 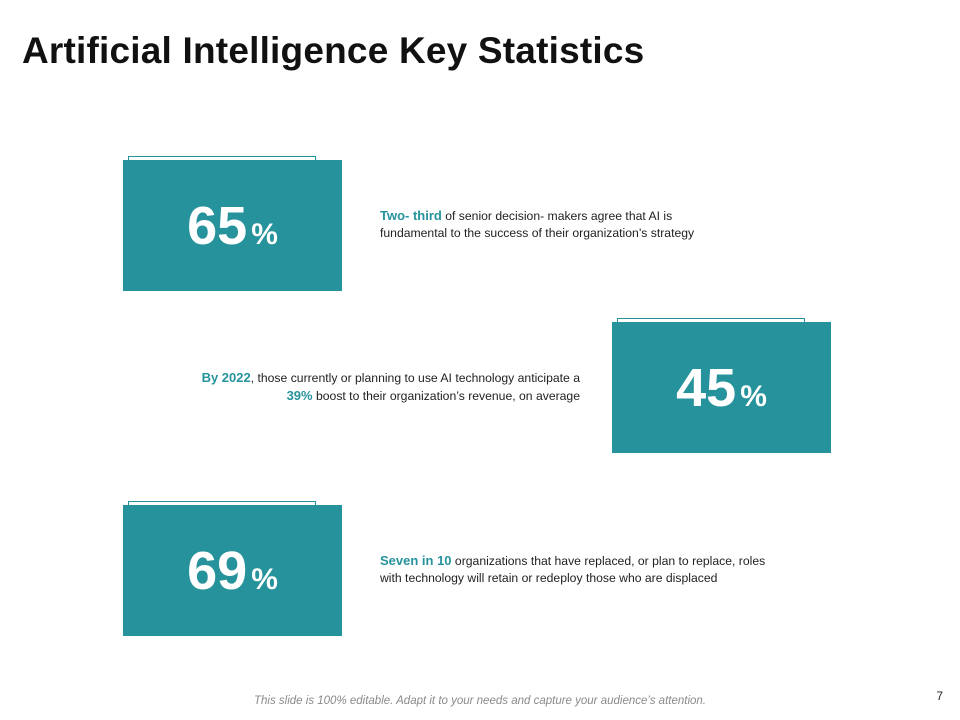 What do you see at coordinates (416, 560) in the screenshot?
I see `stat-highlight: Seven in 10` at bounding box center [416, 560].